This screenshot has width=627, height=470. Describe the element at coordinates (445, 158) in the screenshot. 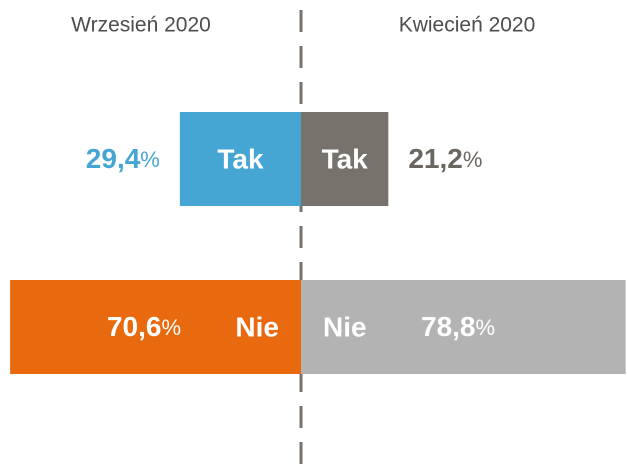

I see `value-label: 21,2%` at that location.